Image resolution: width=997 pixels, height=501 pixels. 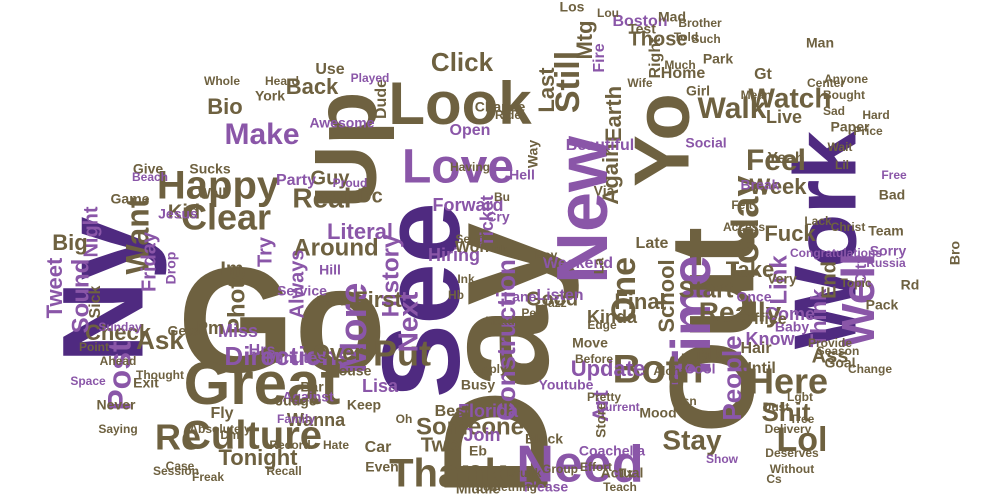 What do you see at coordinates (472, 247) in the screenshot?
I see `cloud-word-won: Won` at bounding box center [472, 247].